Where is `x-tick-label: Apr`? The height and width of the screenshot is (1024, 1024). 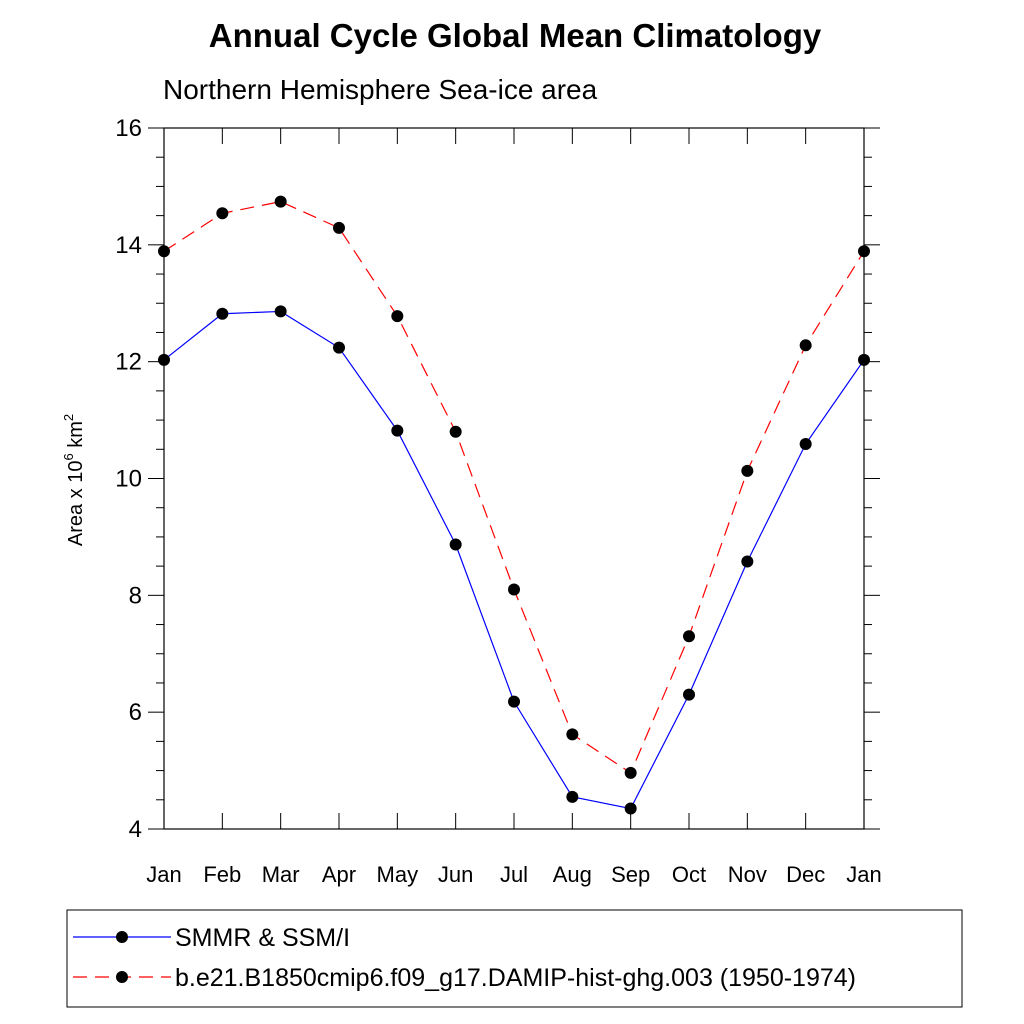 x-tick-label: Apr is located at coordinates (339, 874).